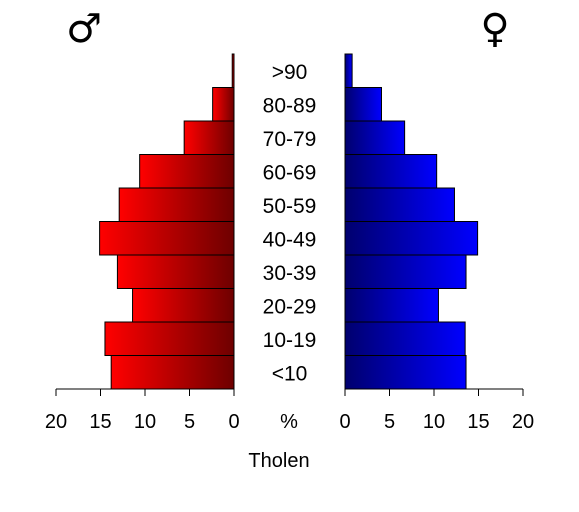  Describe the element at coordinates (290, 206) in the screenshot. I see `age-group-label: 50-59` at that location.